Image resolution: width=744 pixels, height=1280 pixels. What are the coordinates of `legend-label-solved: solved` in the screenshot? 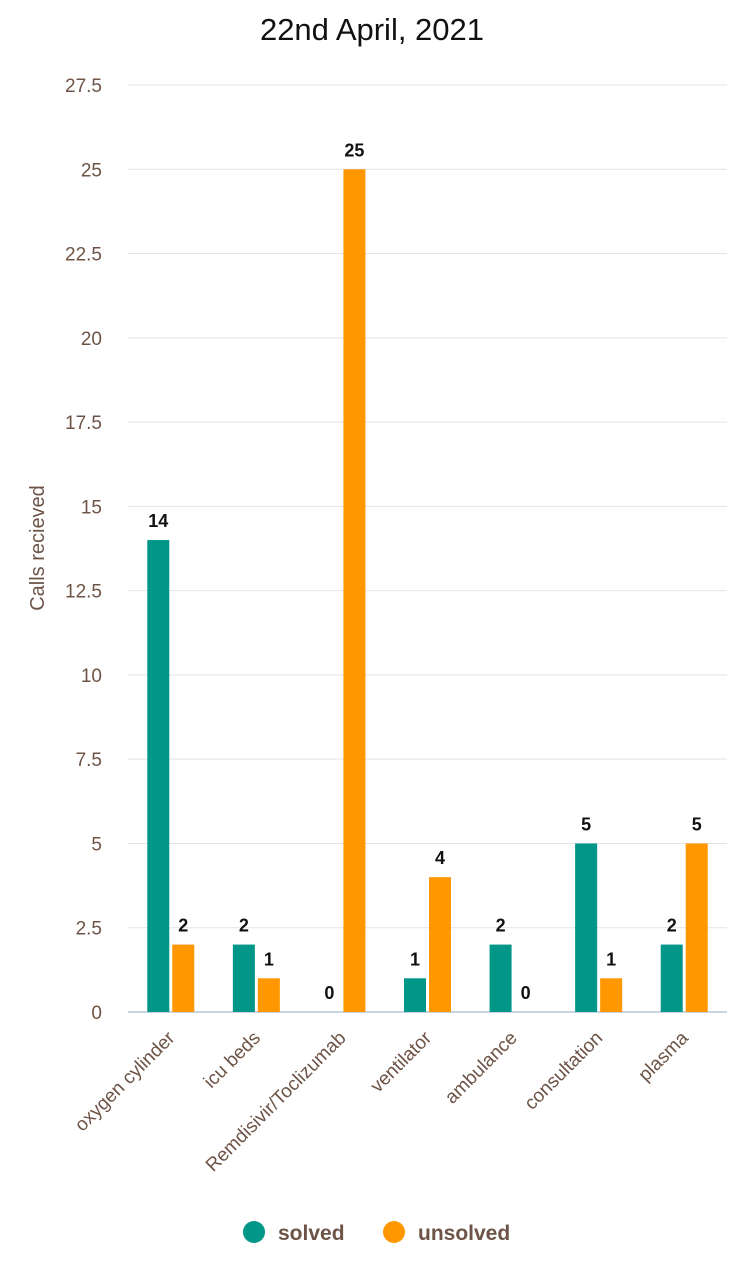 It's located at (311, 1233).